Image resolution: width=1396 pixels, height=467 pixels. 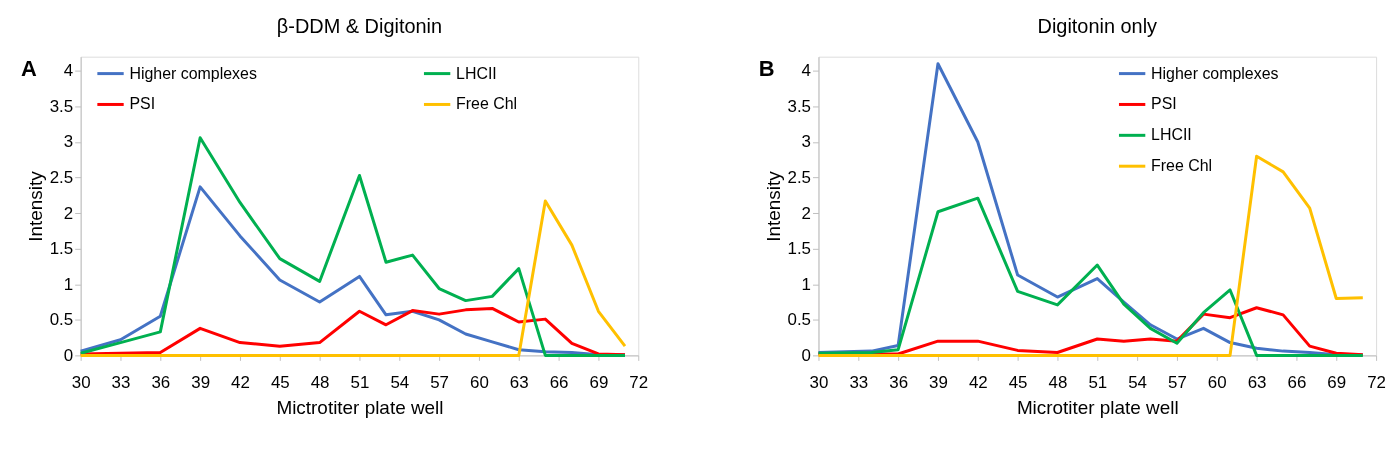 I want to click on x-axis-title: Microtiter plate well, so click(x=1097, y=407).